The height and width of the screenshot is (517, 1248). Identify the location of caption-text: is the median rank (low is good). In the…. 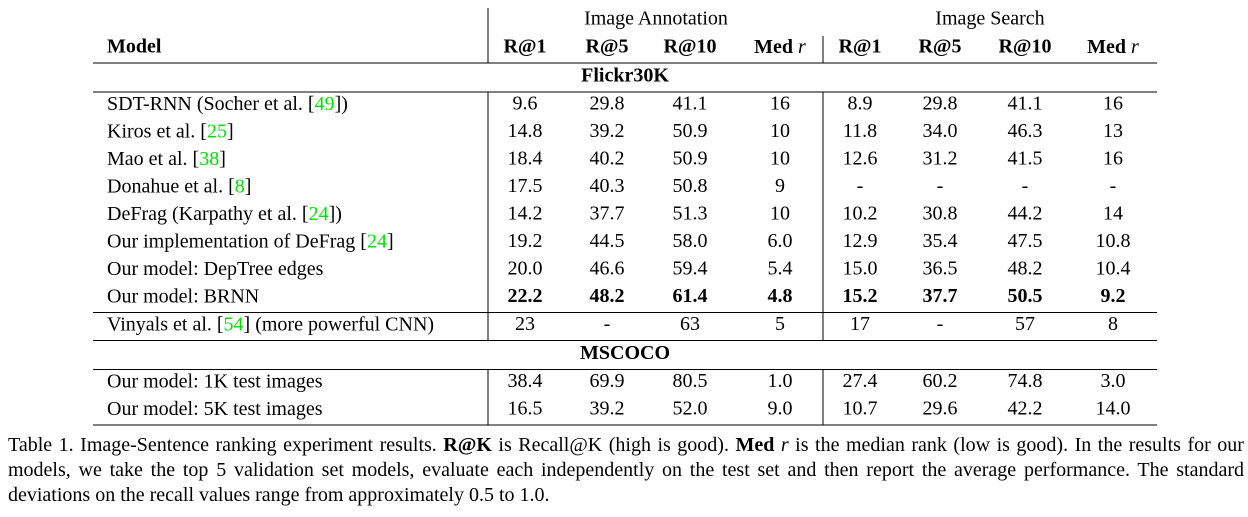
(626, 470).